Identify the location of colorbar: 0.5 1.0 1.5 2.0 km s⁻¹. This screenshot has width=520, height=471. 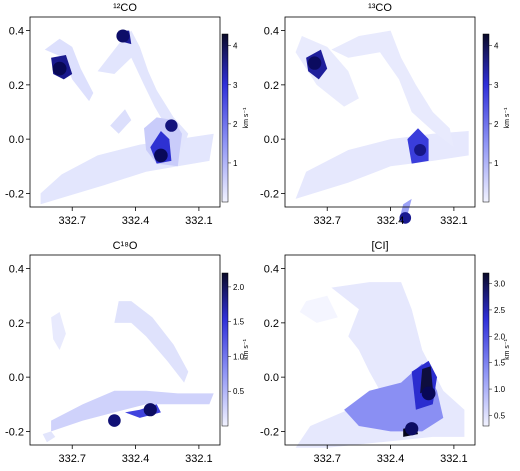
(235, 349).